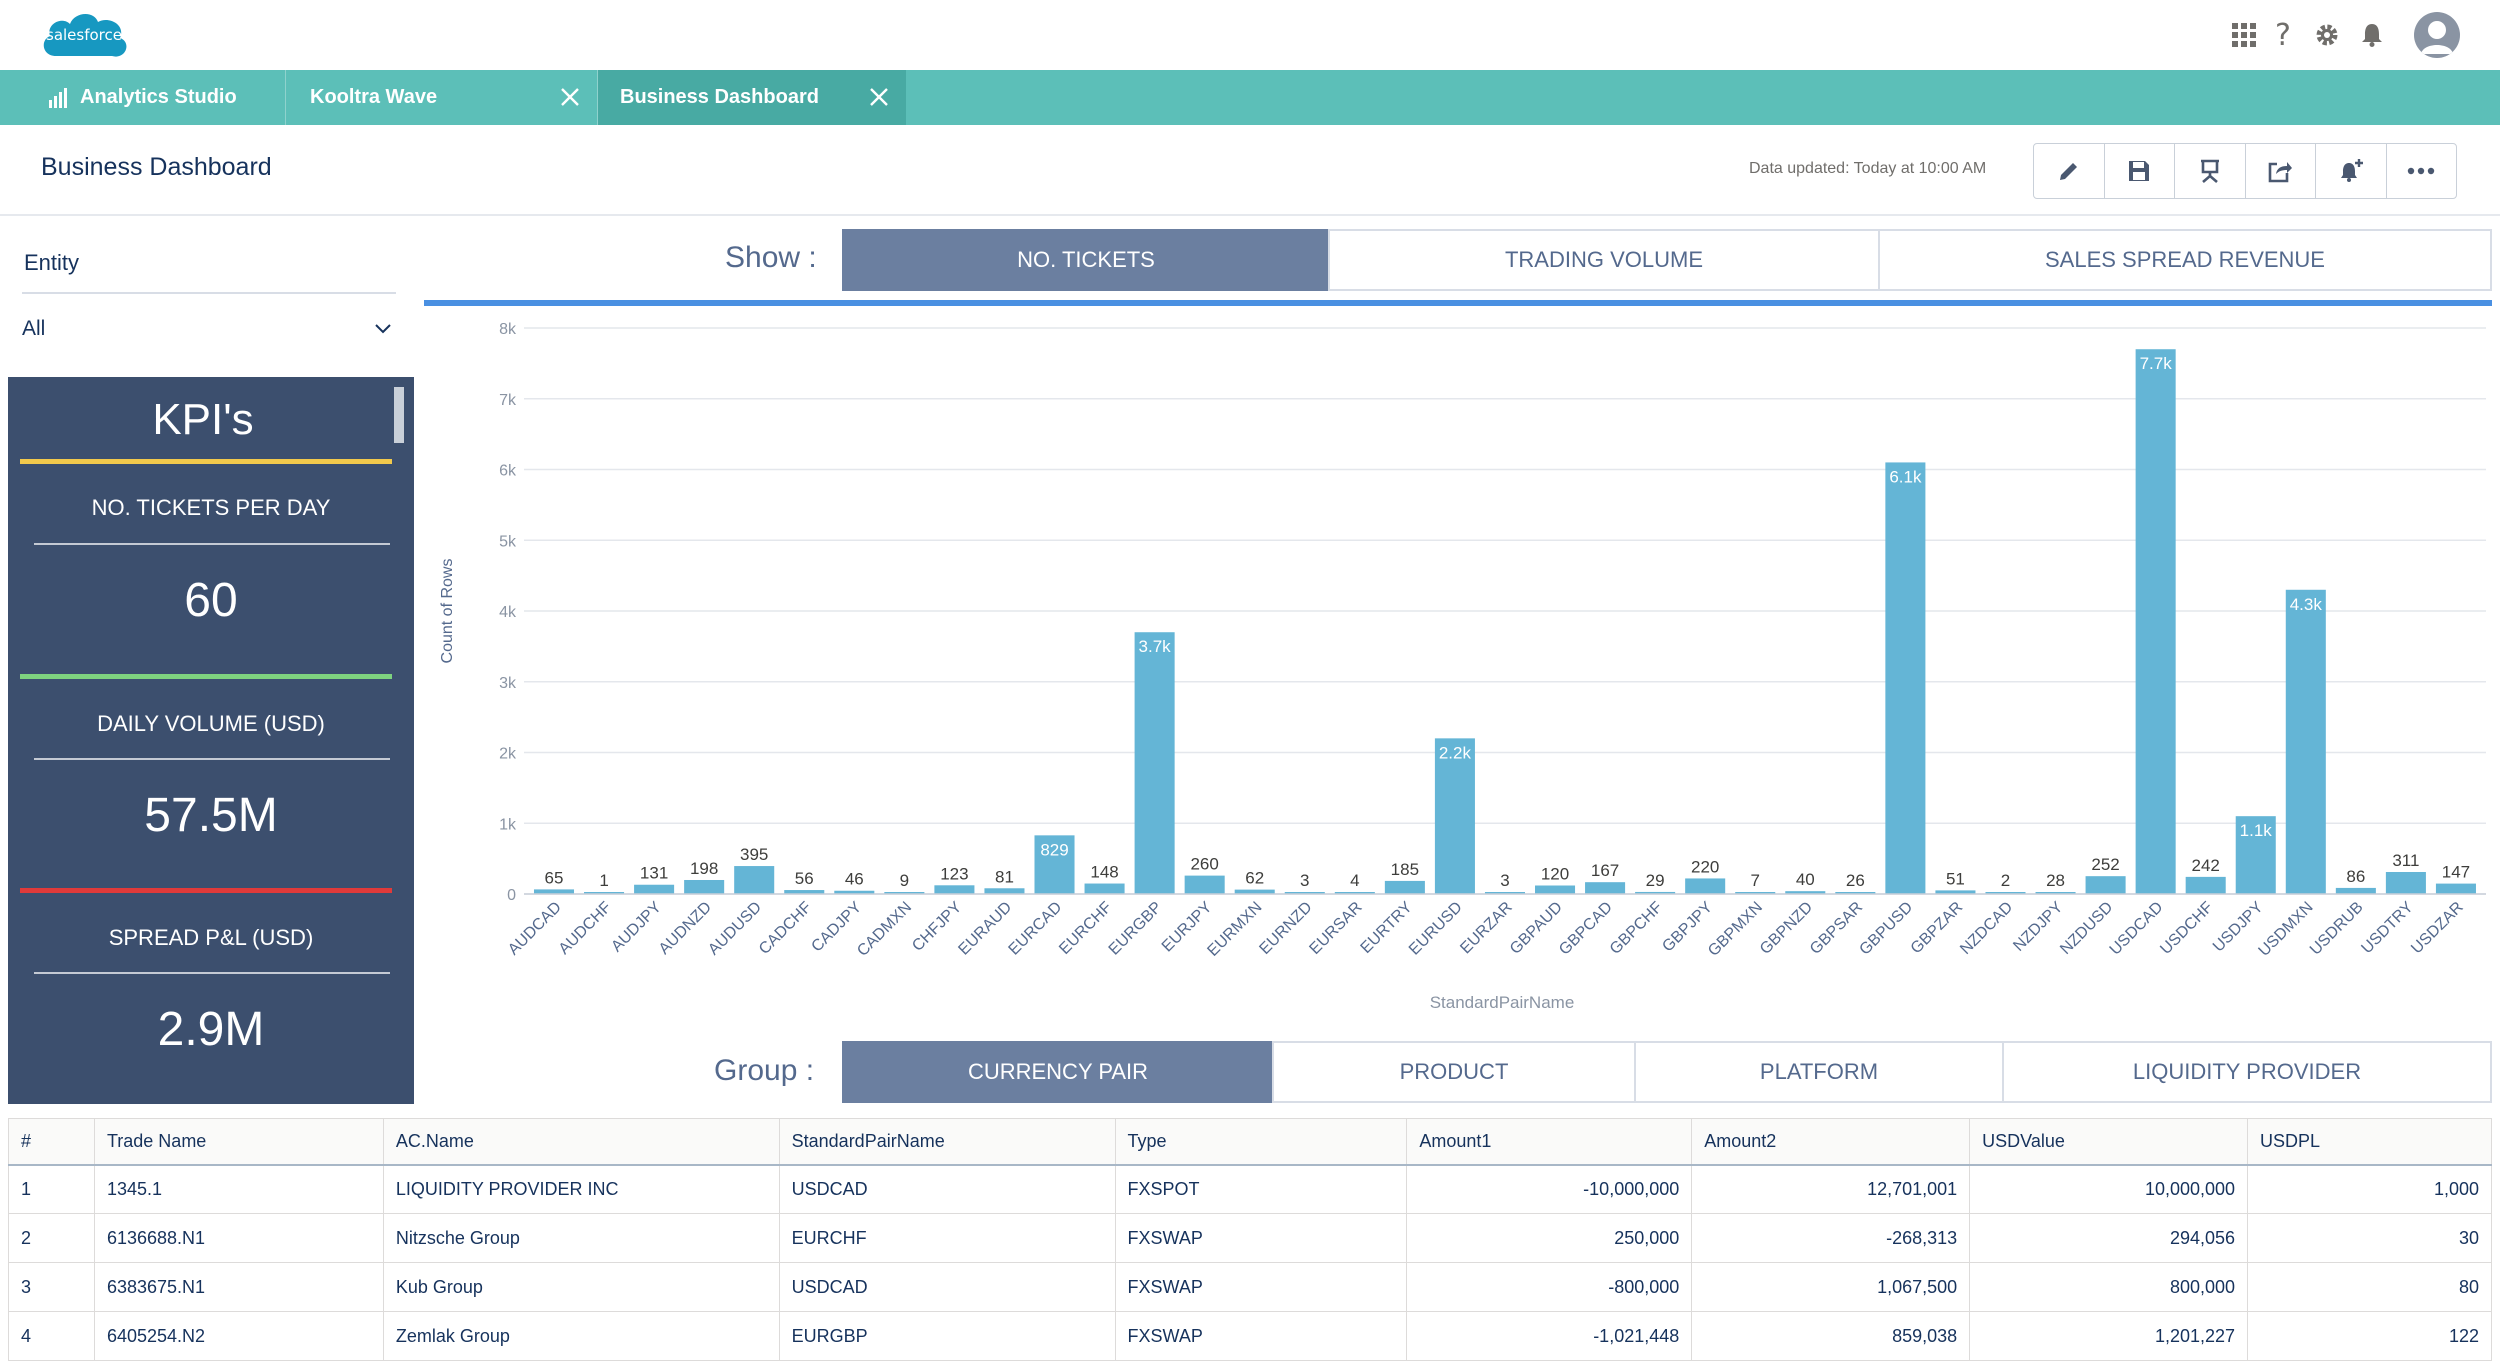 The image size is (2500, 1361). Describe the element at coordinates (1058, 1072) in the screenshot. I see `group-option-currency-pair: CURRENCY PAIR` at that location.